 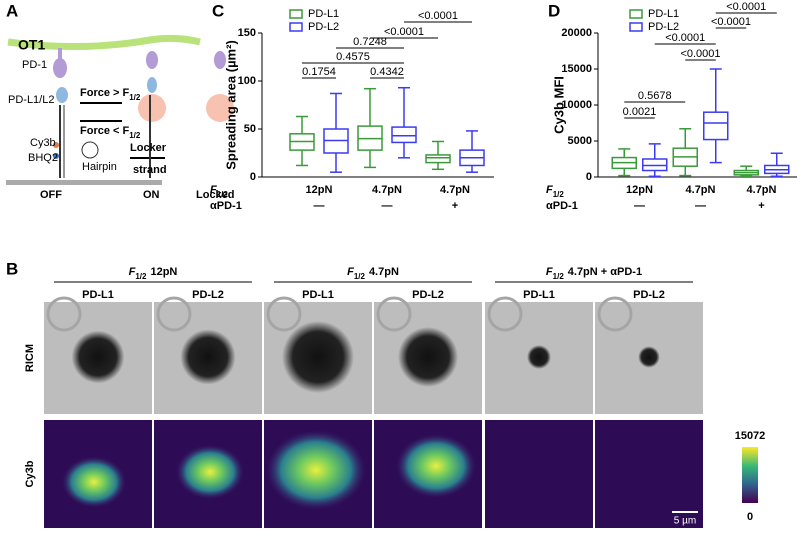 I want to click on colorbar-min: 0, so click(x=750, y=517).